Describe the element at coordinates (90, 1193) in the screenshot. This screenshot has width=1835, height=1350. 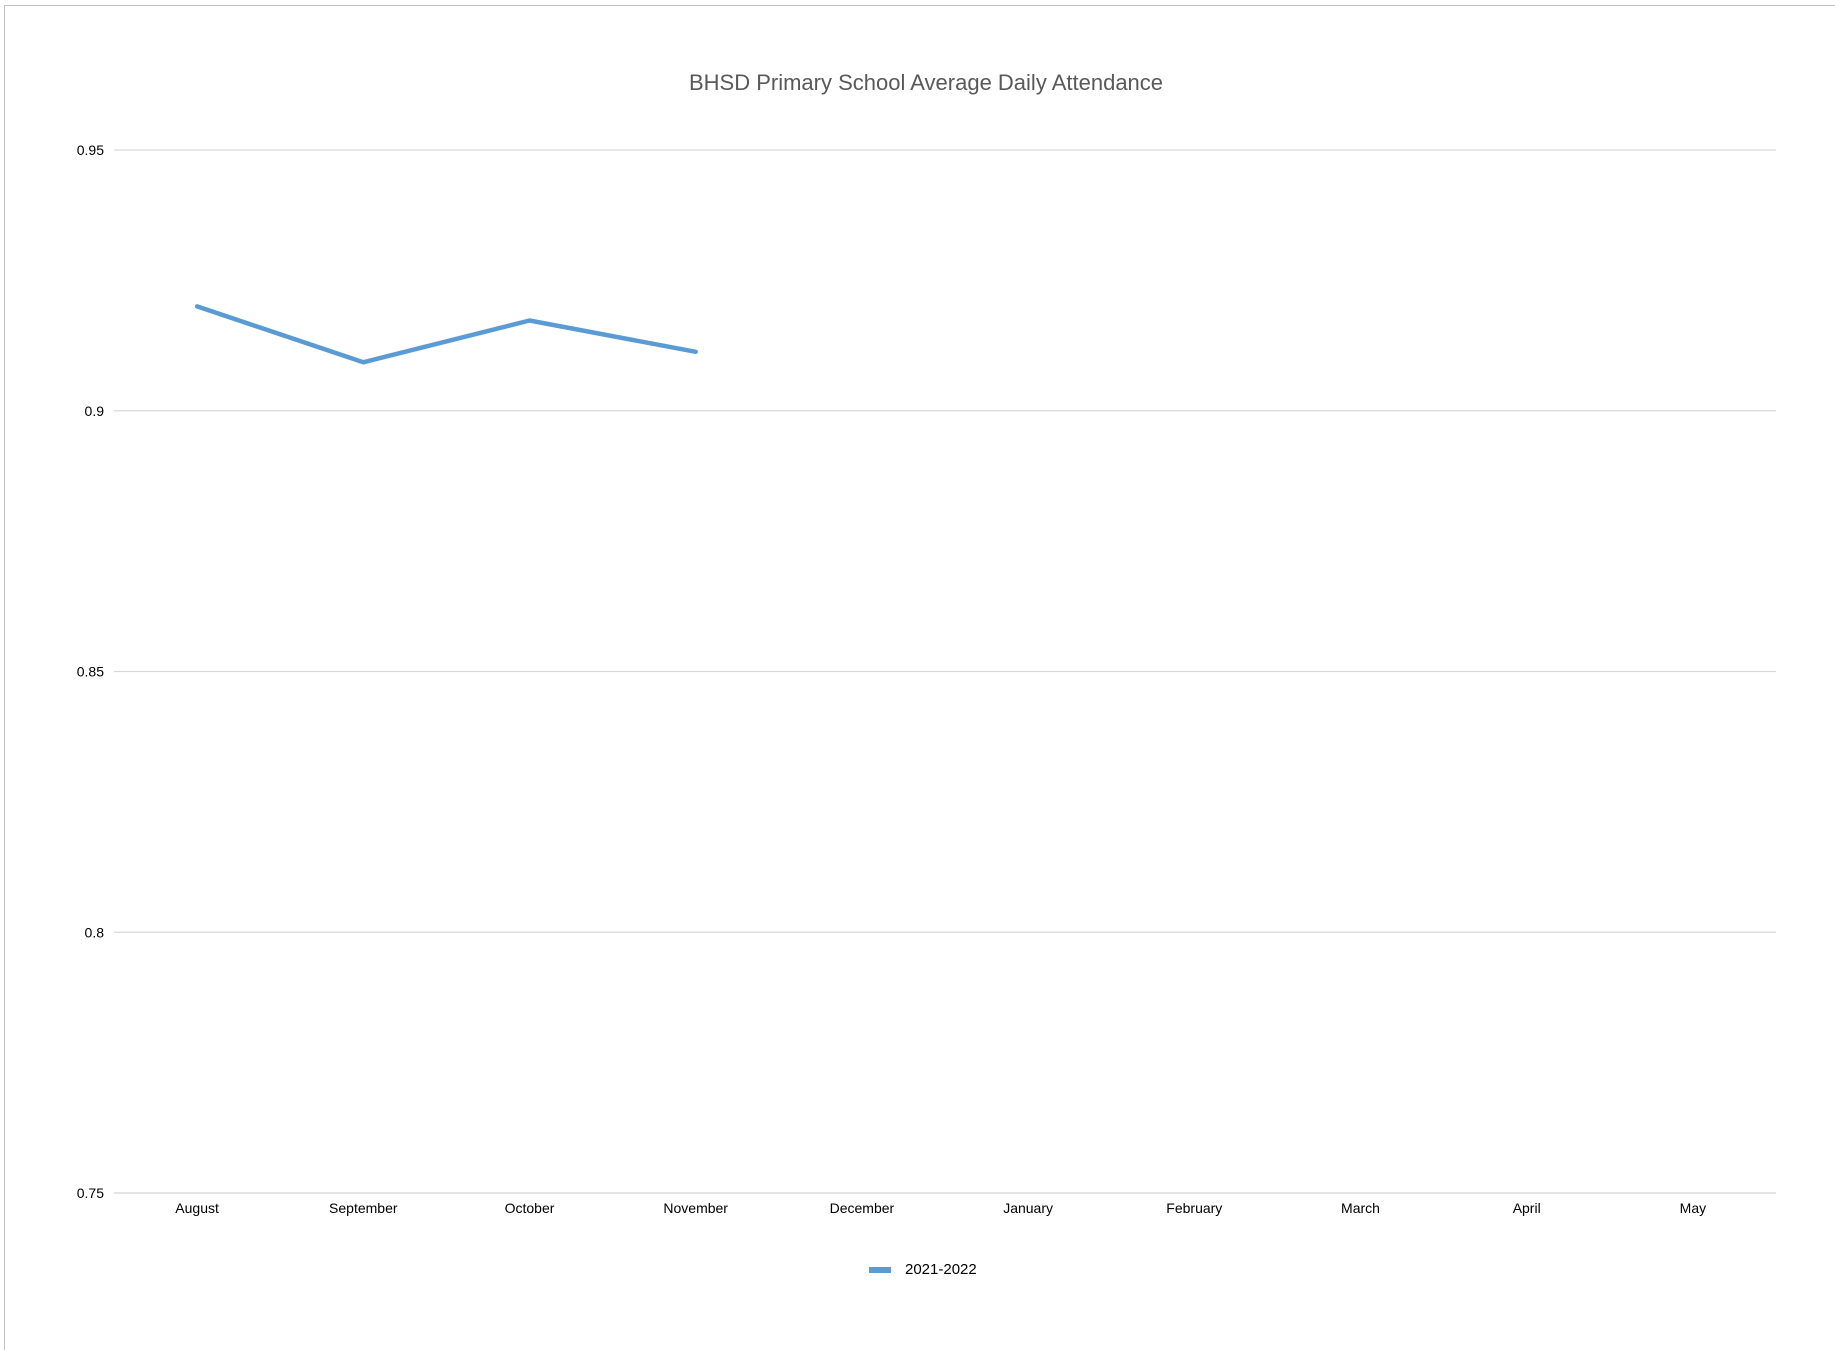
I see `y-tick-label: 0.75` at that location.